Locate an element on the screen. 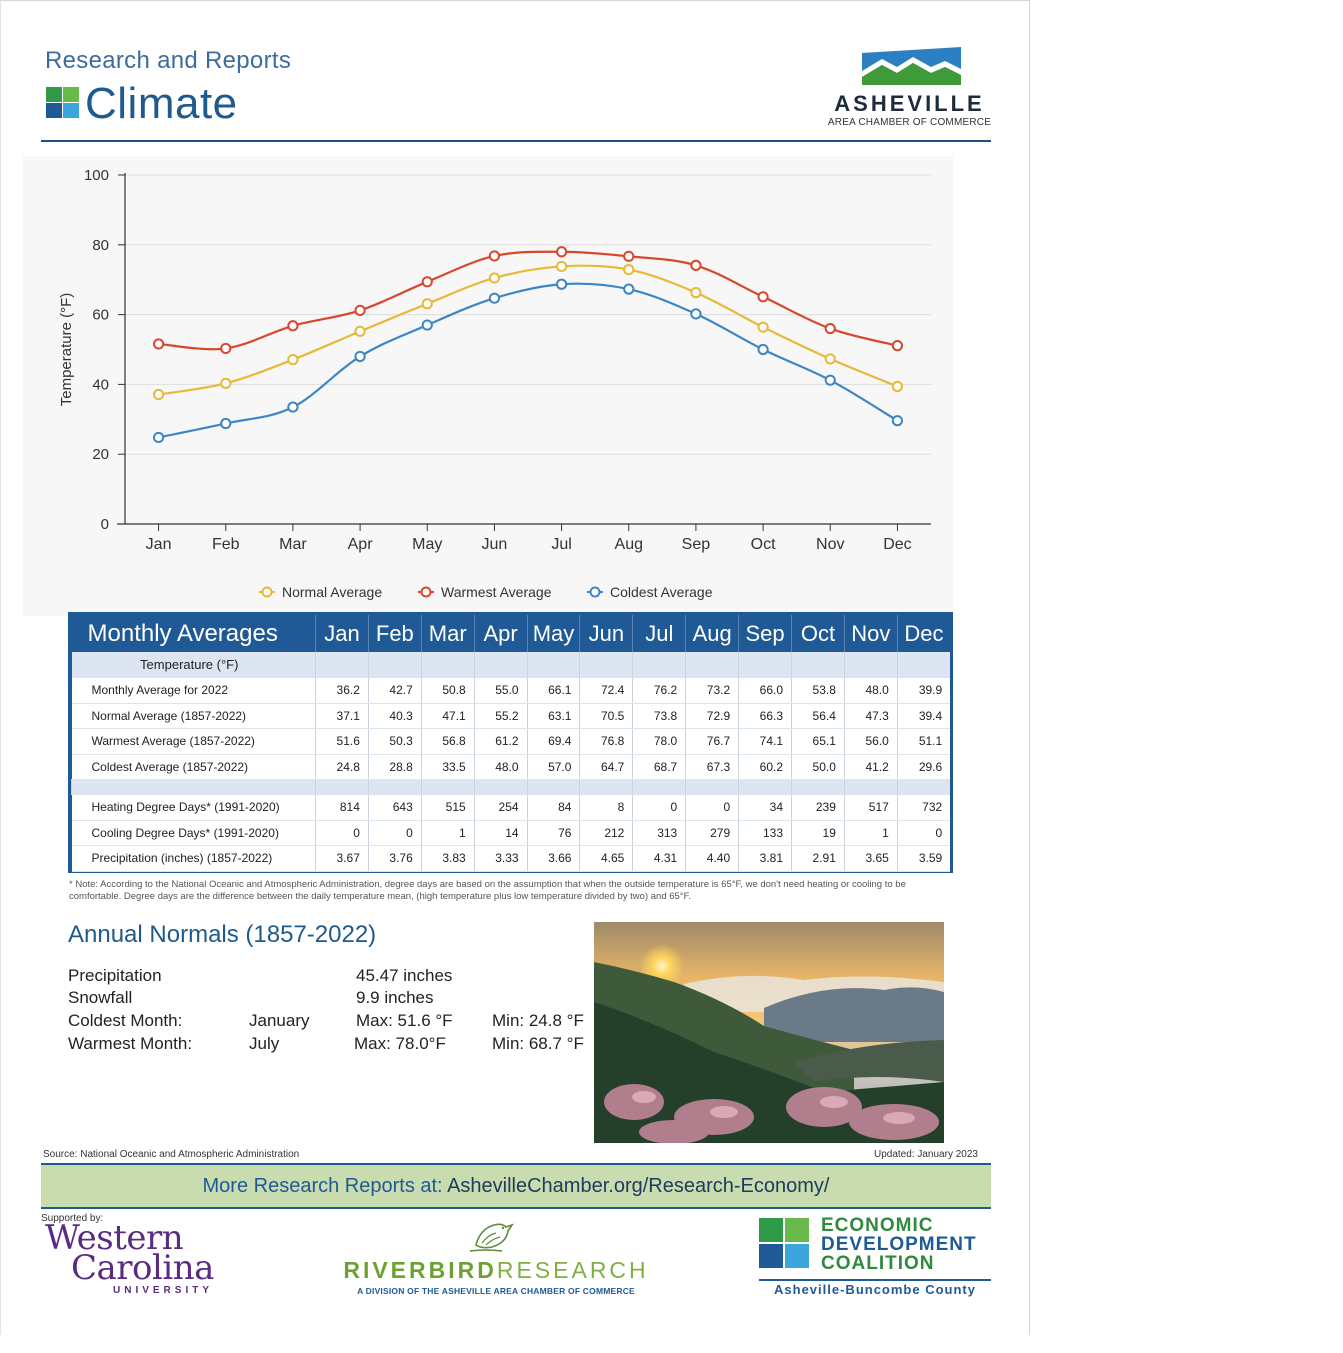 The height and width of the screenshot is (1353, 1343). table-cell: 3.83 is located at coordinates (447, 858).